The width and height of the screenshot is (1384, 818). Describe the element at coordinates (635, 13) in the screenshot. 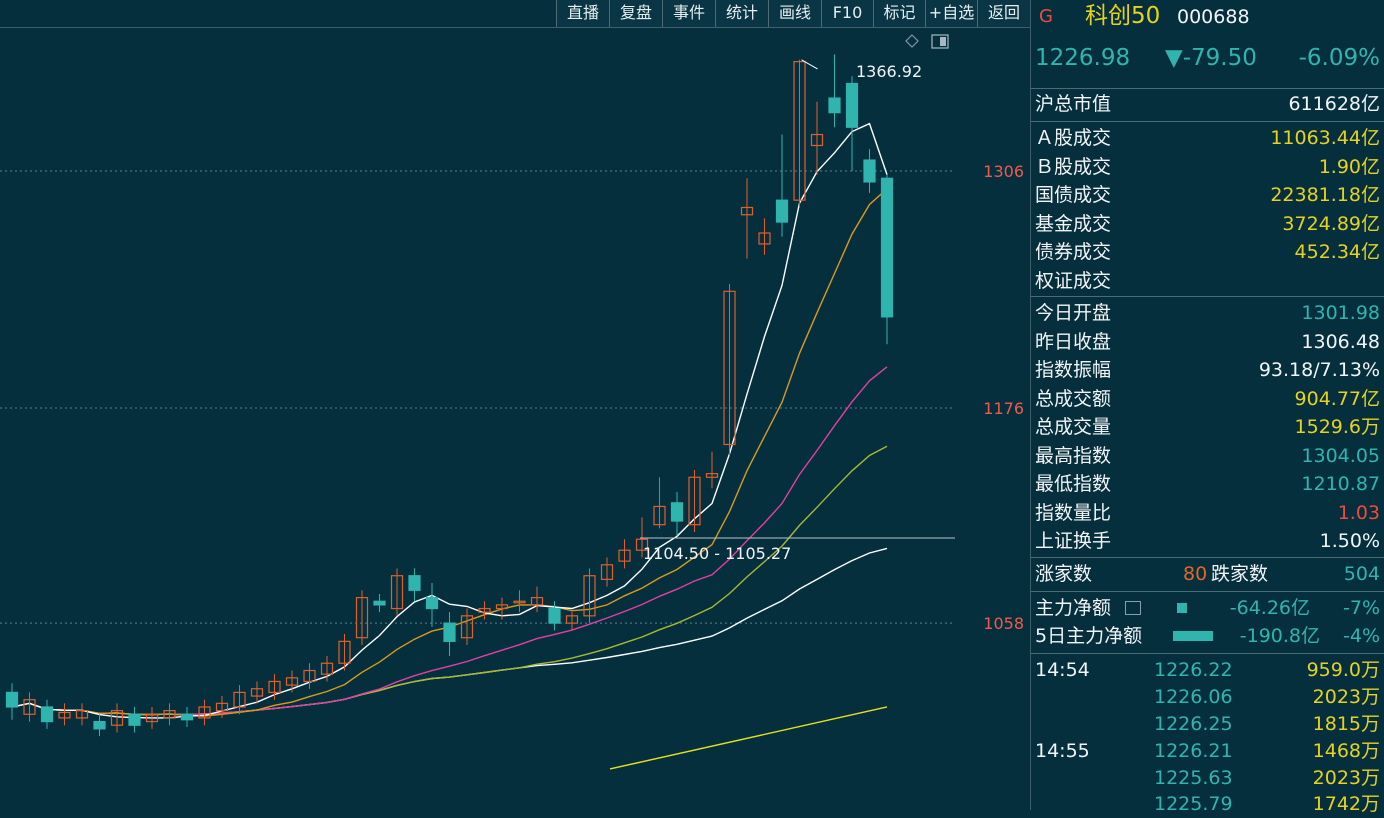

I see `toolbar-button-1: 复盘` at that location.